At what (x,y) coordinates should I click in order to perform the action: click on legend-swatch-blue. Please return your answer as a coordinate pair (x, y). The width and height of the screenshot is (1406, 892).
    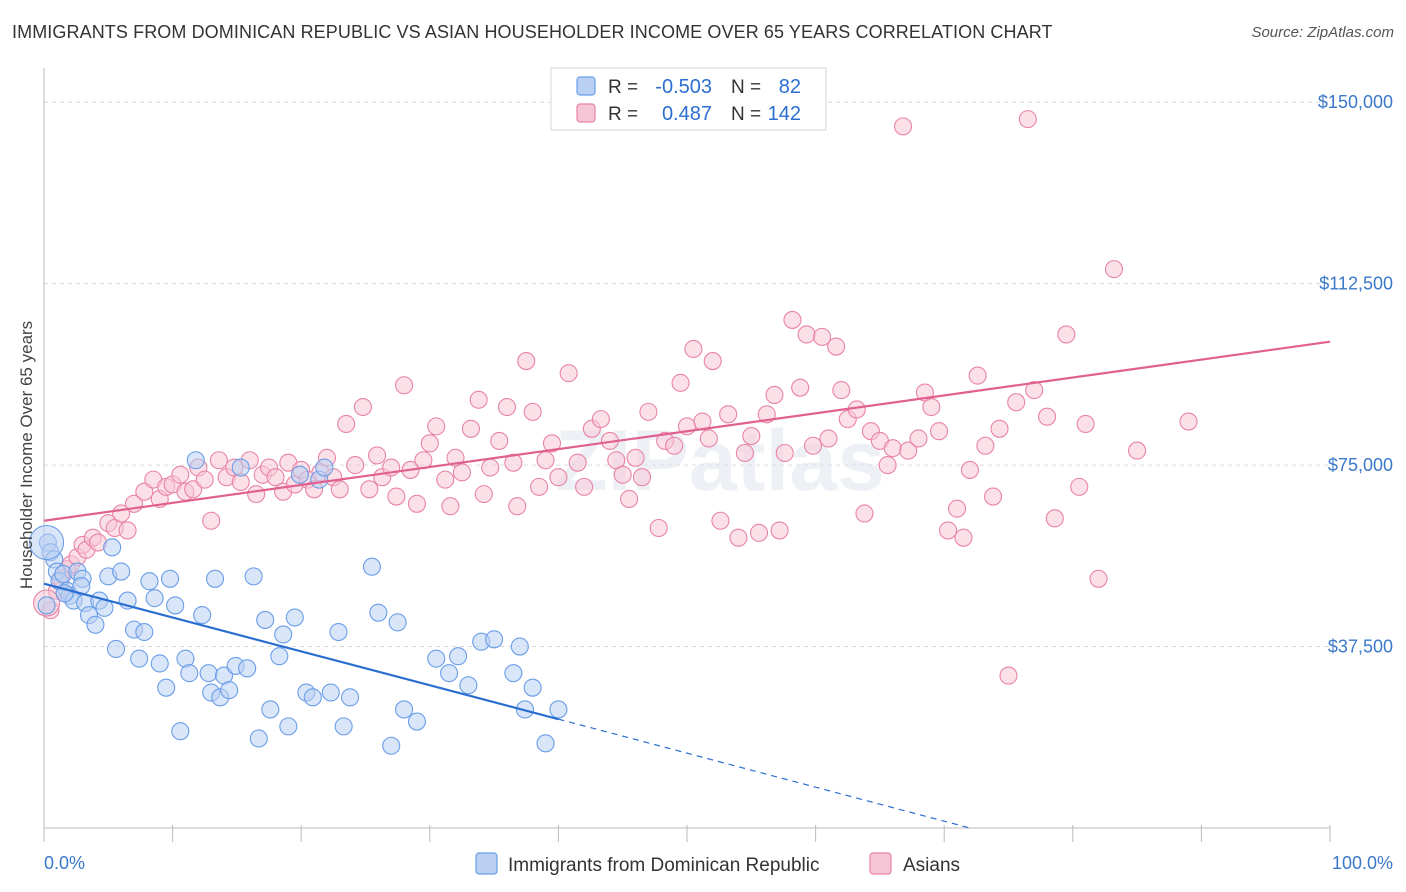
    Looking at the image, I should click on (586, 86).